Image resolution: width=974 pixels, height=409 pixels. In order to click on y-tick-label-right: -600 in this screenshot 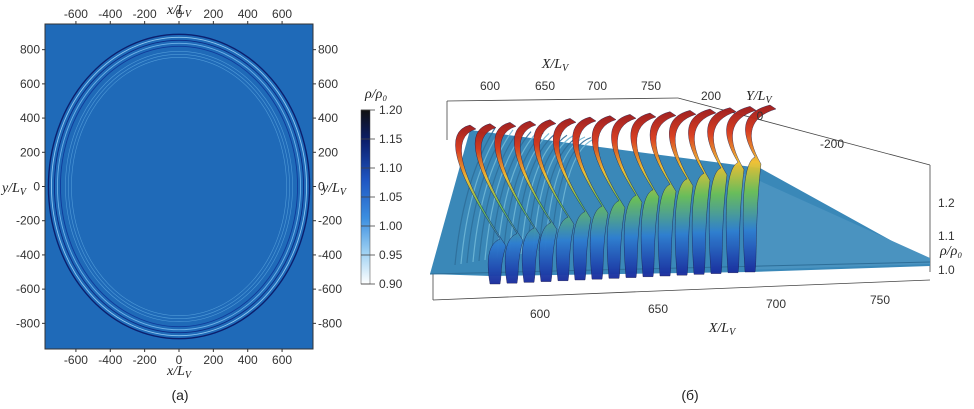, I will do `click(330, 289)`.